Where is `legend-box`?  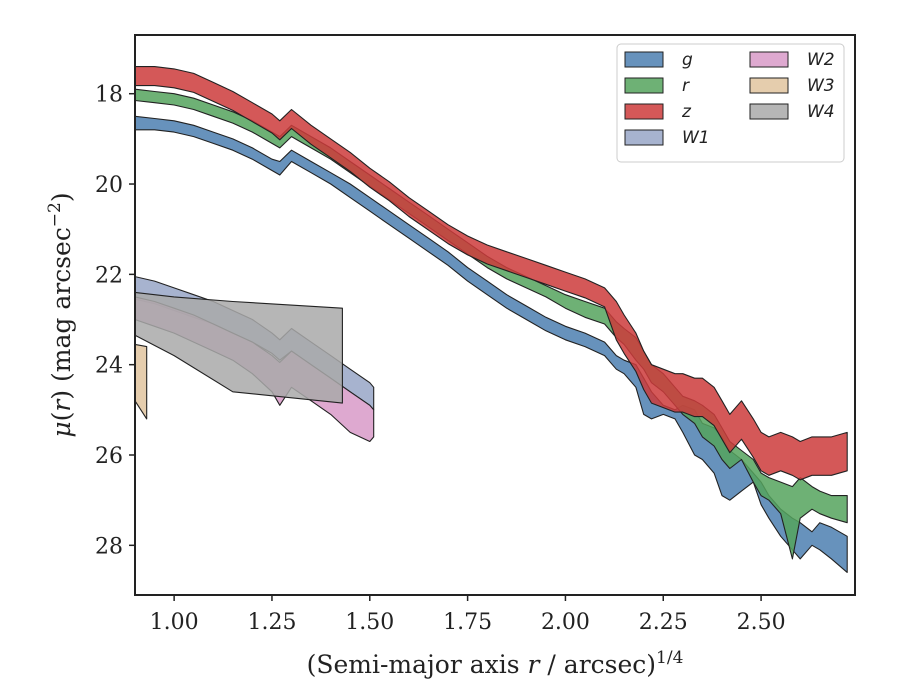
legend-box is located at coordinates (730, 103).